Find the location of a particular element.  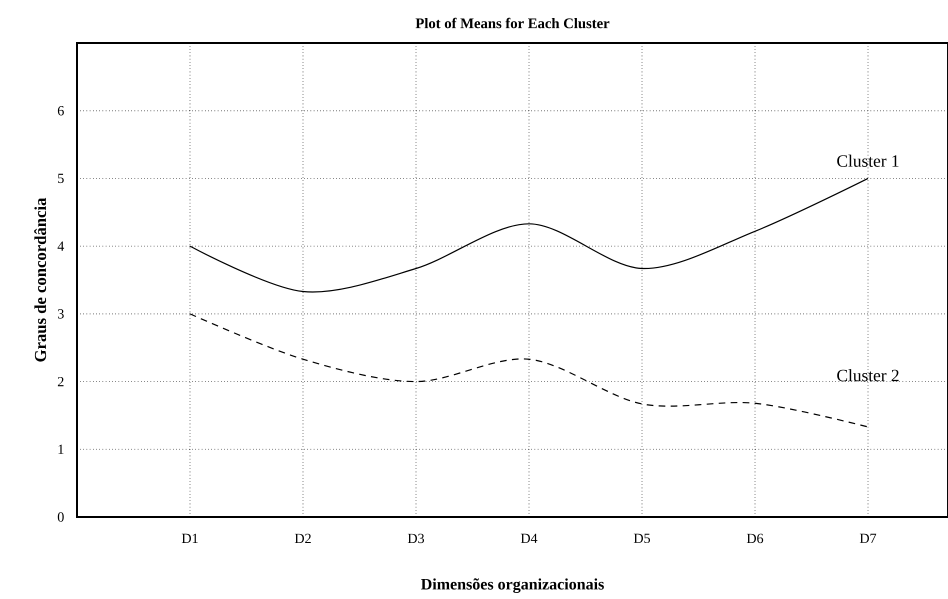

series-label: Cluster 1 is located at coordinates (868, 160).